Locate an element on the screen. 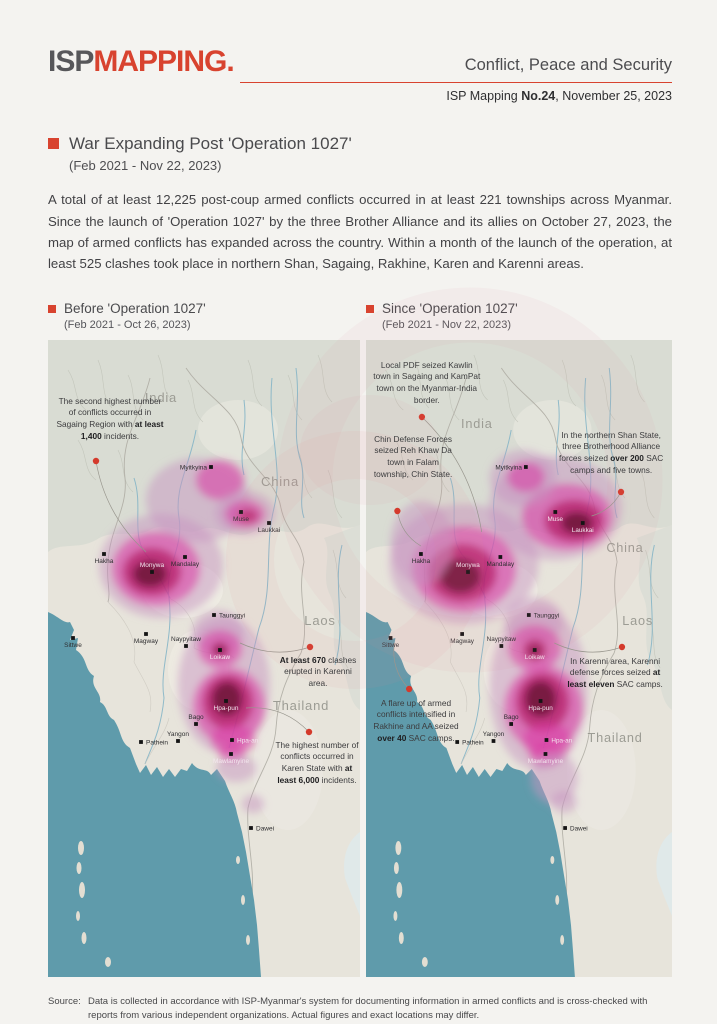 This screenshot has height=1024, width=717. city-label: Pathein is located at coordinates (473, 742).